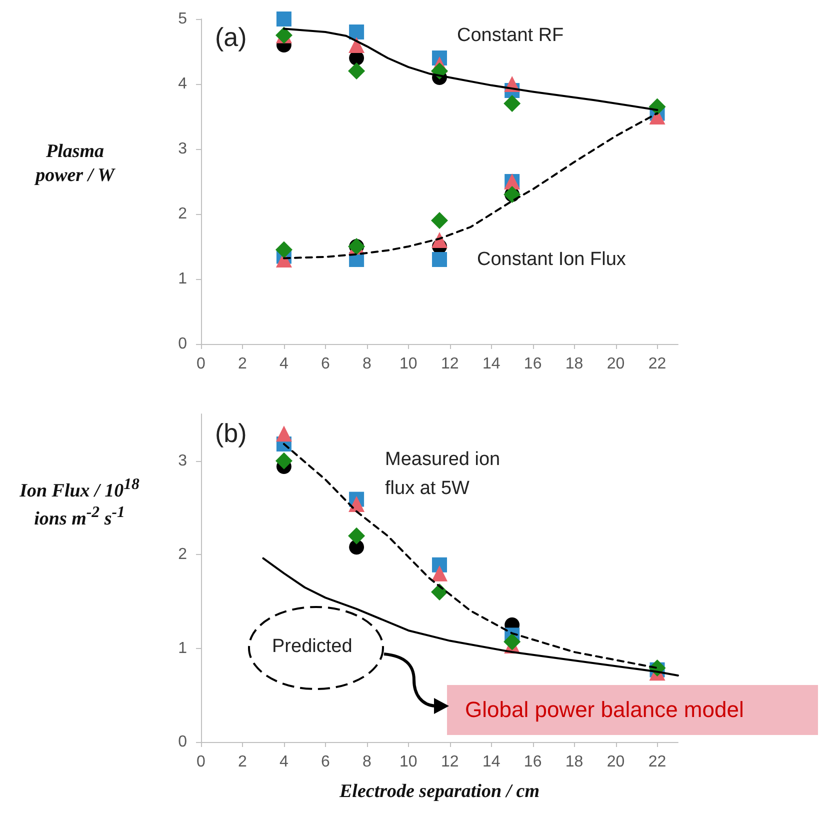  Describe the element at coordinates (551, 260) in the screenshot. I see `annotation: Constant Ion Flux` at that location.